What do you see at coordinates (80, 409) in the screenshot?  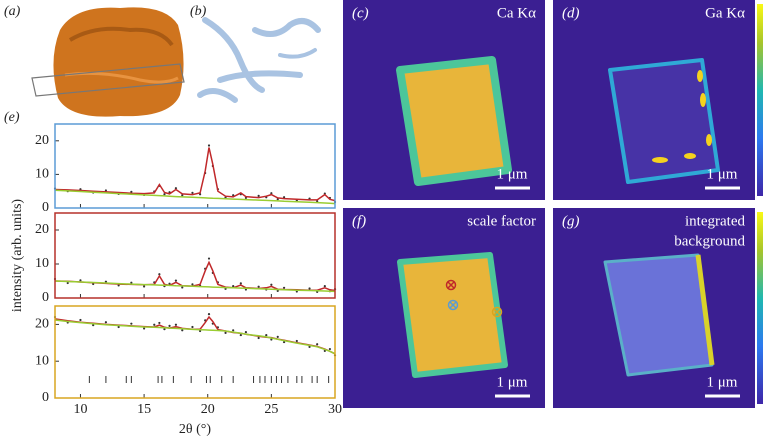 I see `x-tick-label: 10` at bounding box center [80, 409].